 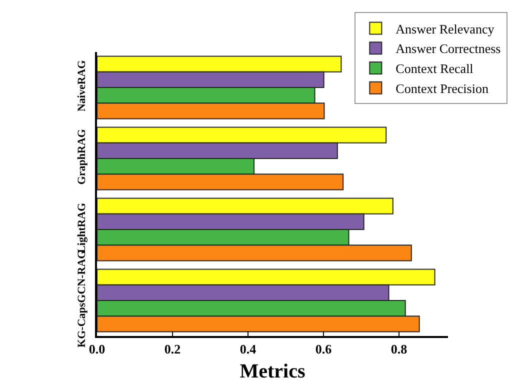 What do you see at coordinates (82, 227) in the screenshot?
I see `y-tick-label: LightRAG` at bounding box center [82, 227].